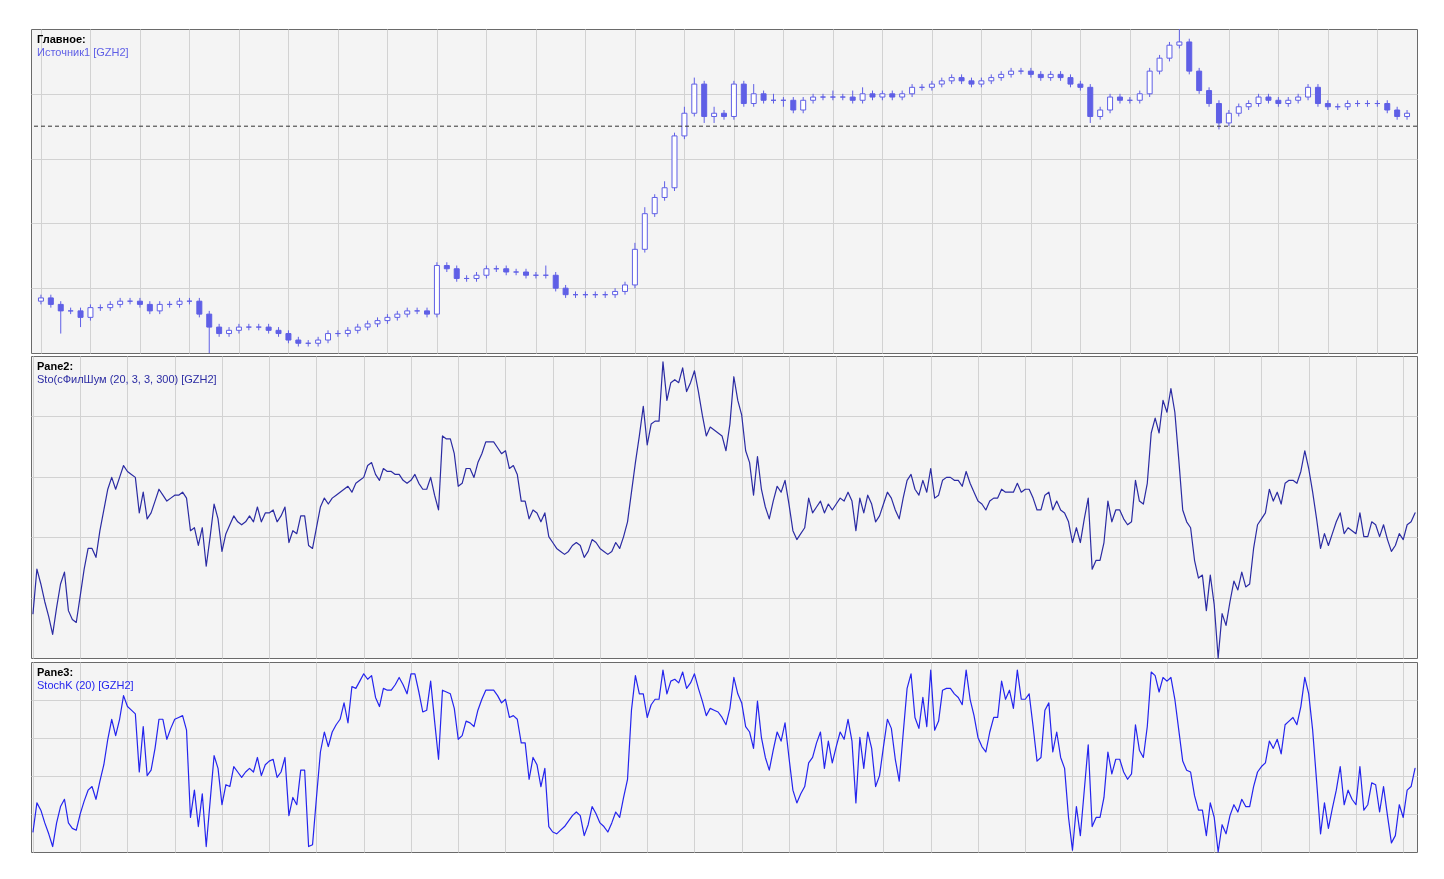 This screenshot has width=1444, height=879. Describe the element at coordinates (127, 379) in the screenshot. I see `text: Sto(сФилШум (20, 3, 3, 300) [GZH2]` at that location.